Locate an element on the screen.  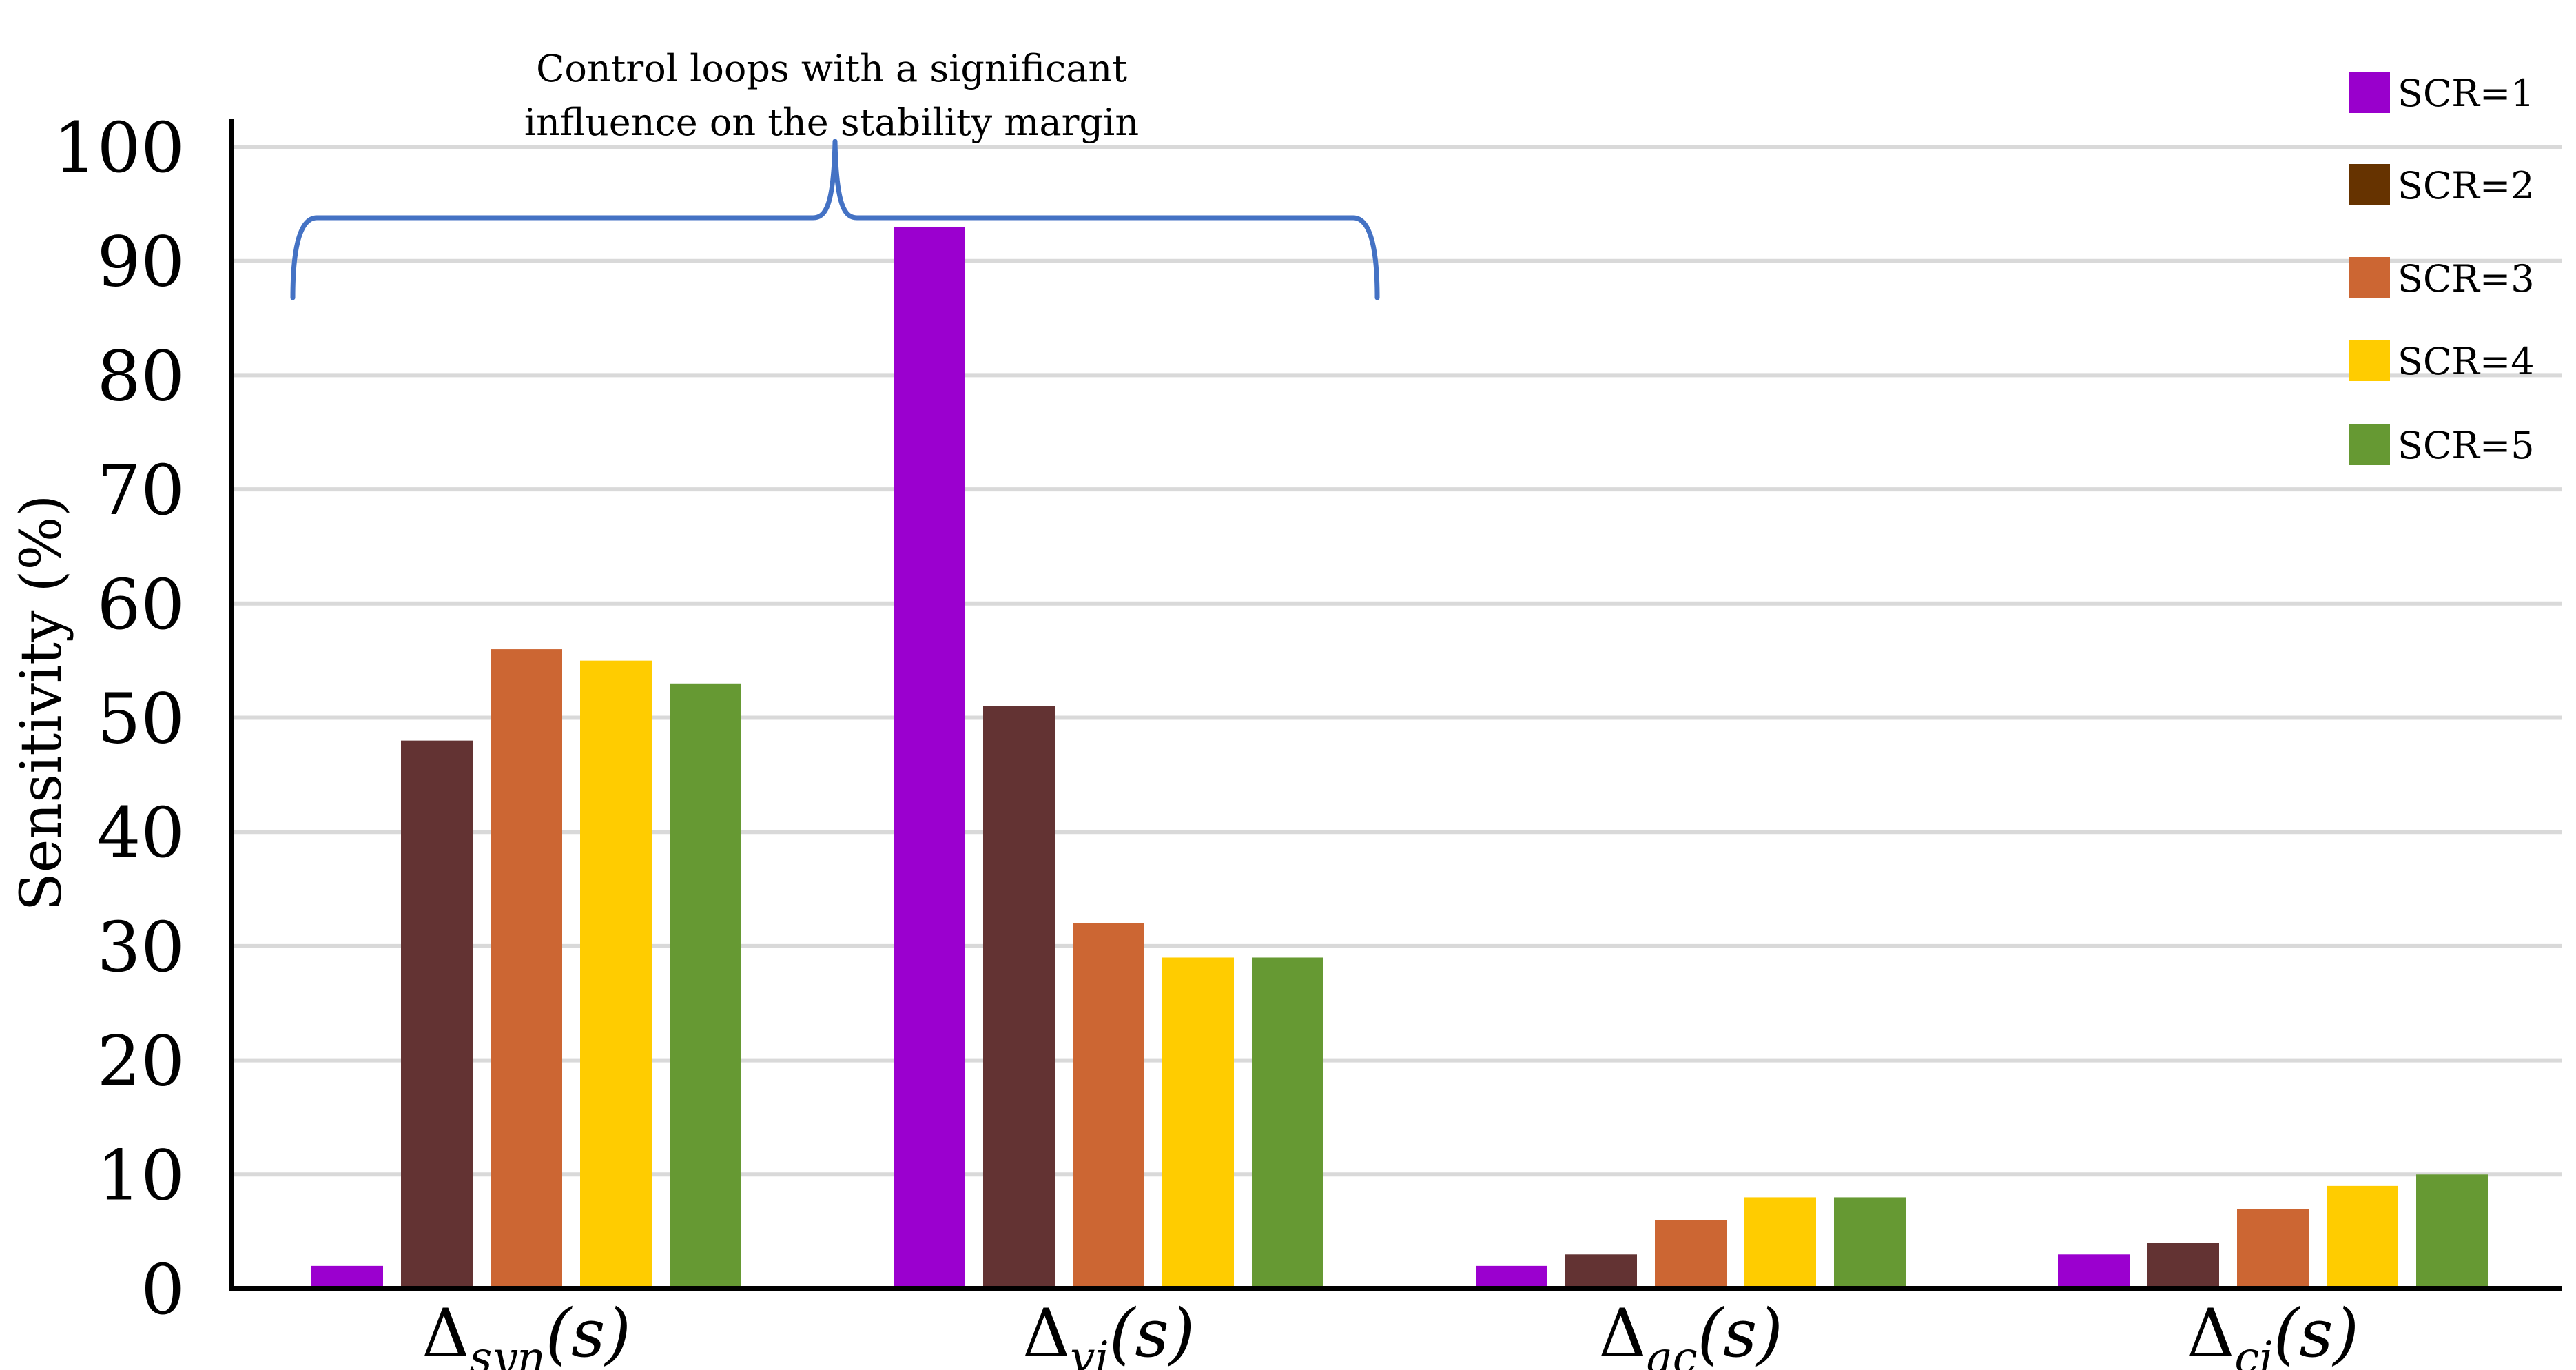
legend-label: SCR=5 is located at coordinates (2466, 445).